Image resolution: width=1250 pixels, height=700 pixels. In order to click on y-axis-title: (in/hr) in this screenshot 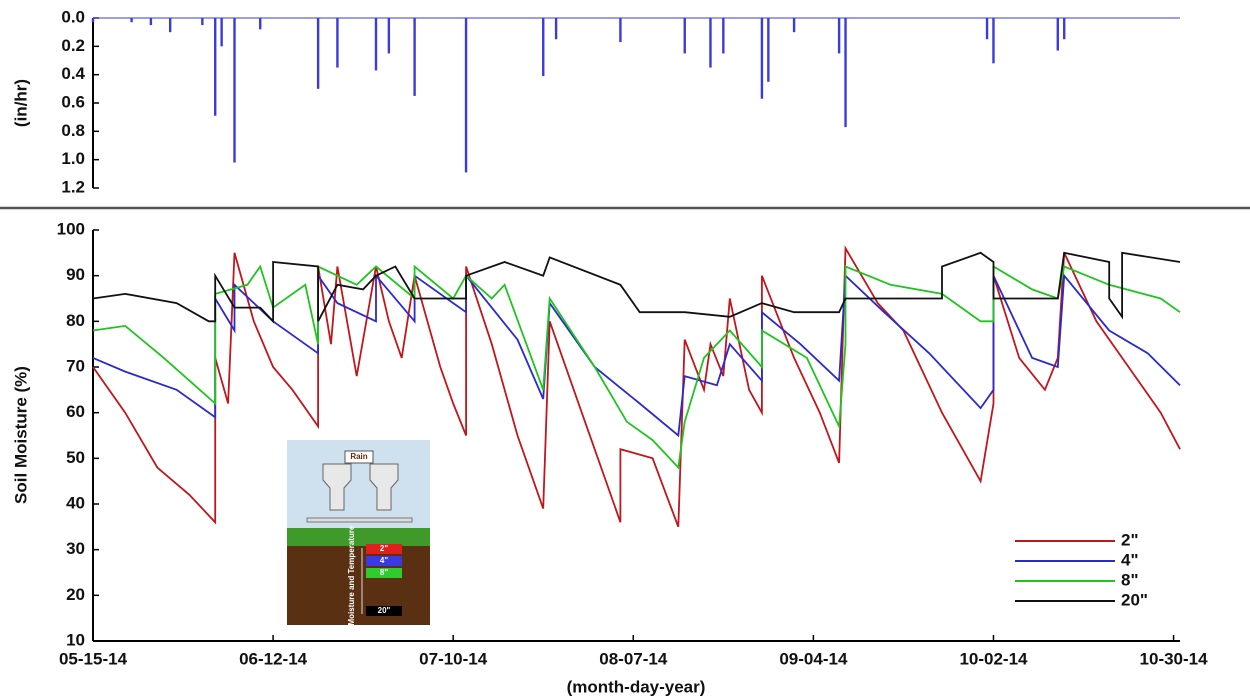, I will do `click(20, 103)`.